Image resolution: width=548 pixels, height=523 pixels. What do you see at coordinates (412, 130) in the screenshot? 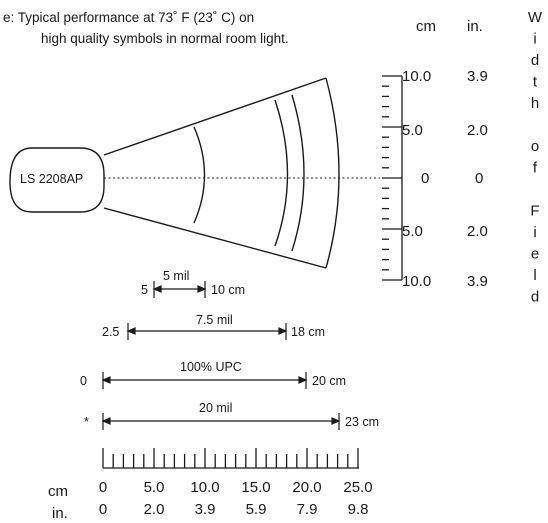
I see `width-cm-upper-mid: 5.0` at bounding box center [412, 130].